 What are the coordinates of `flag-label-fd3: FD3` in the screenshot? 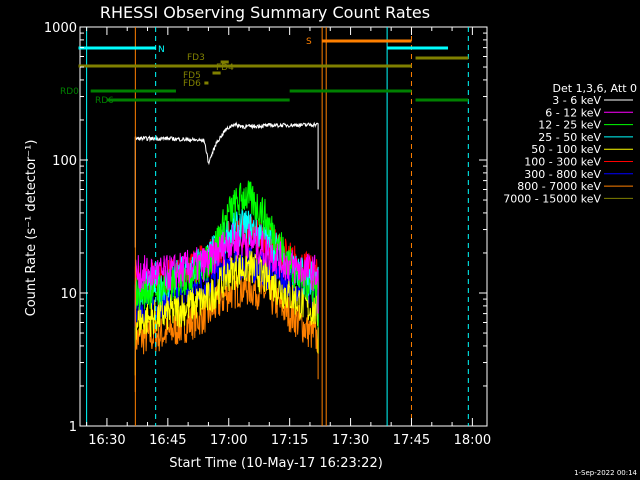 It's located at (196, 58).